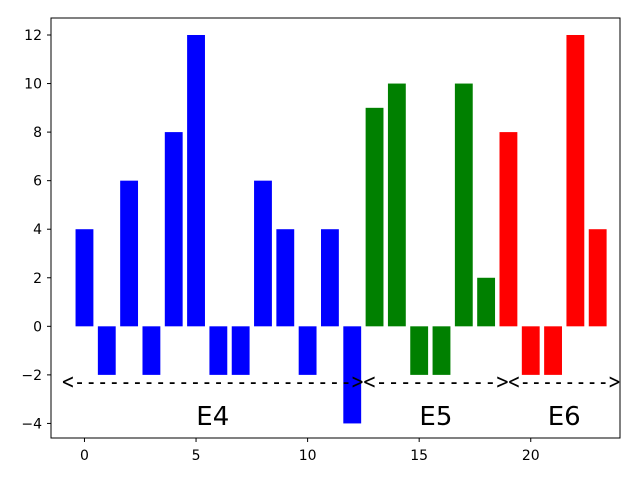 The image size is (642, 491). What do you see at coordinates (435, 417) in the screenshot?
I see `group-label-e5: E5` at bounding box center [435, 417].